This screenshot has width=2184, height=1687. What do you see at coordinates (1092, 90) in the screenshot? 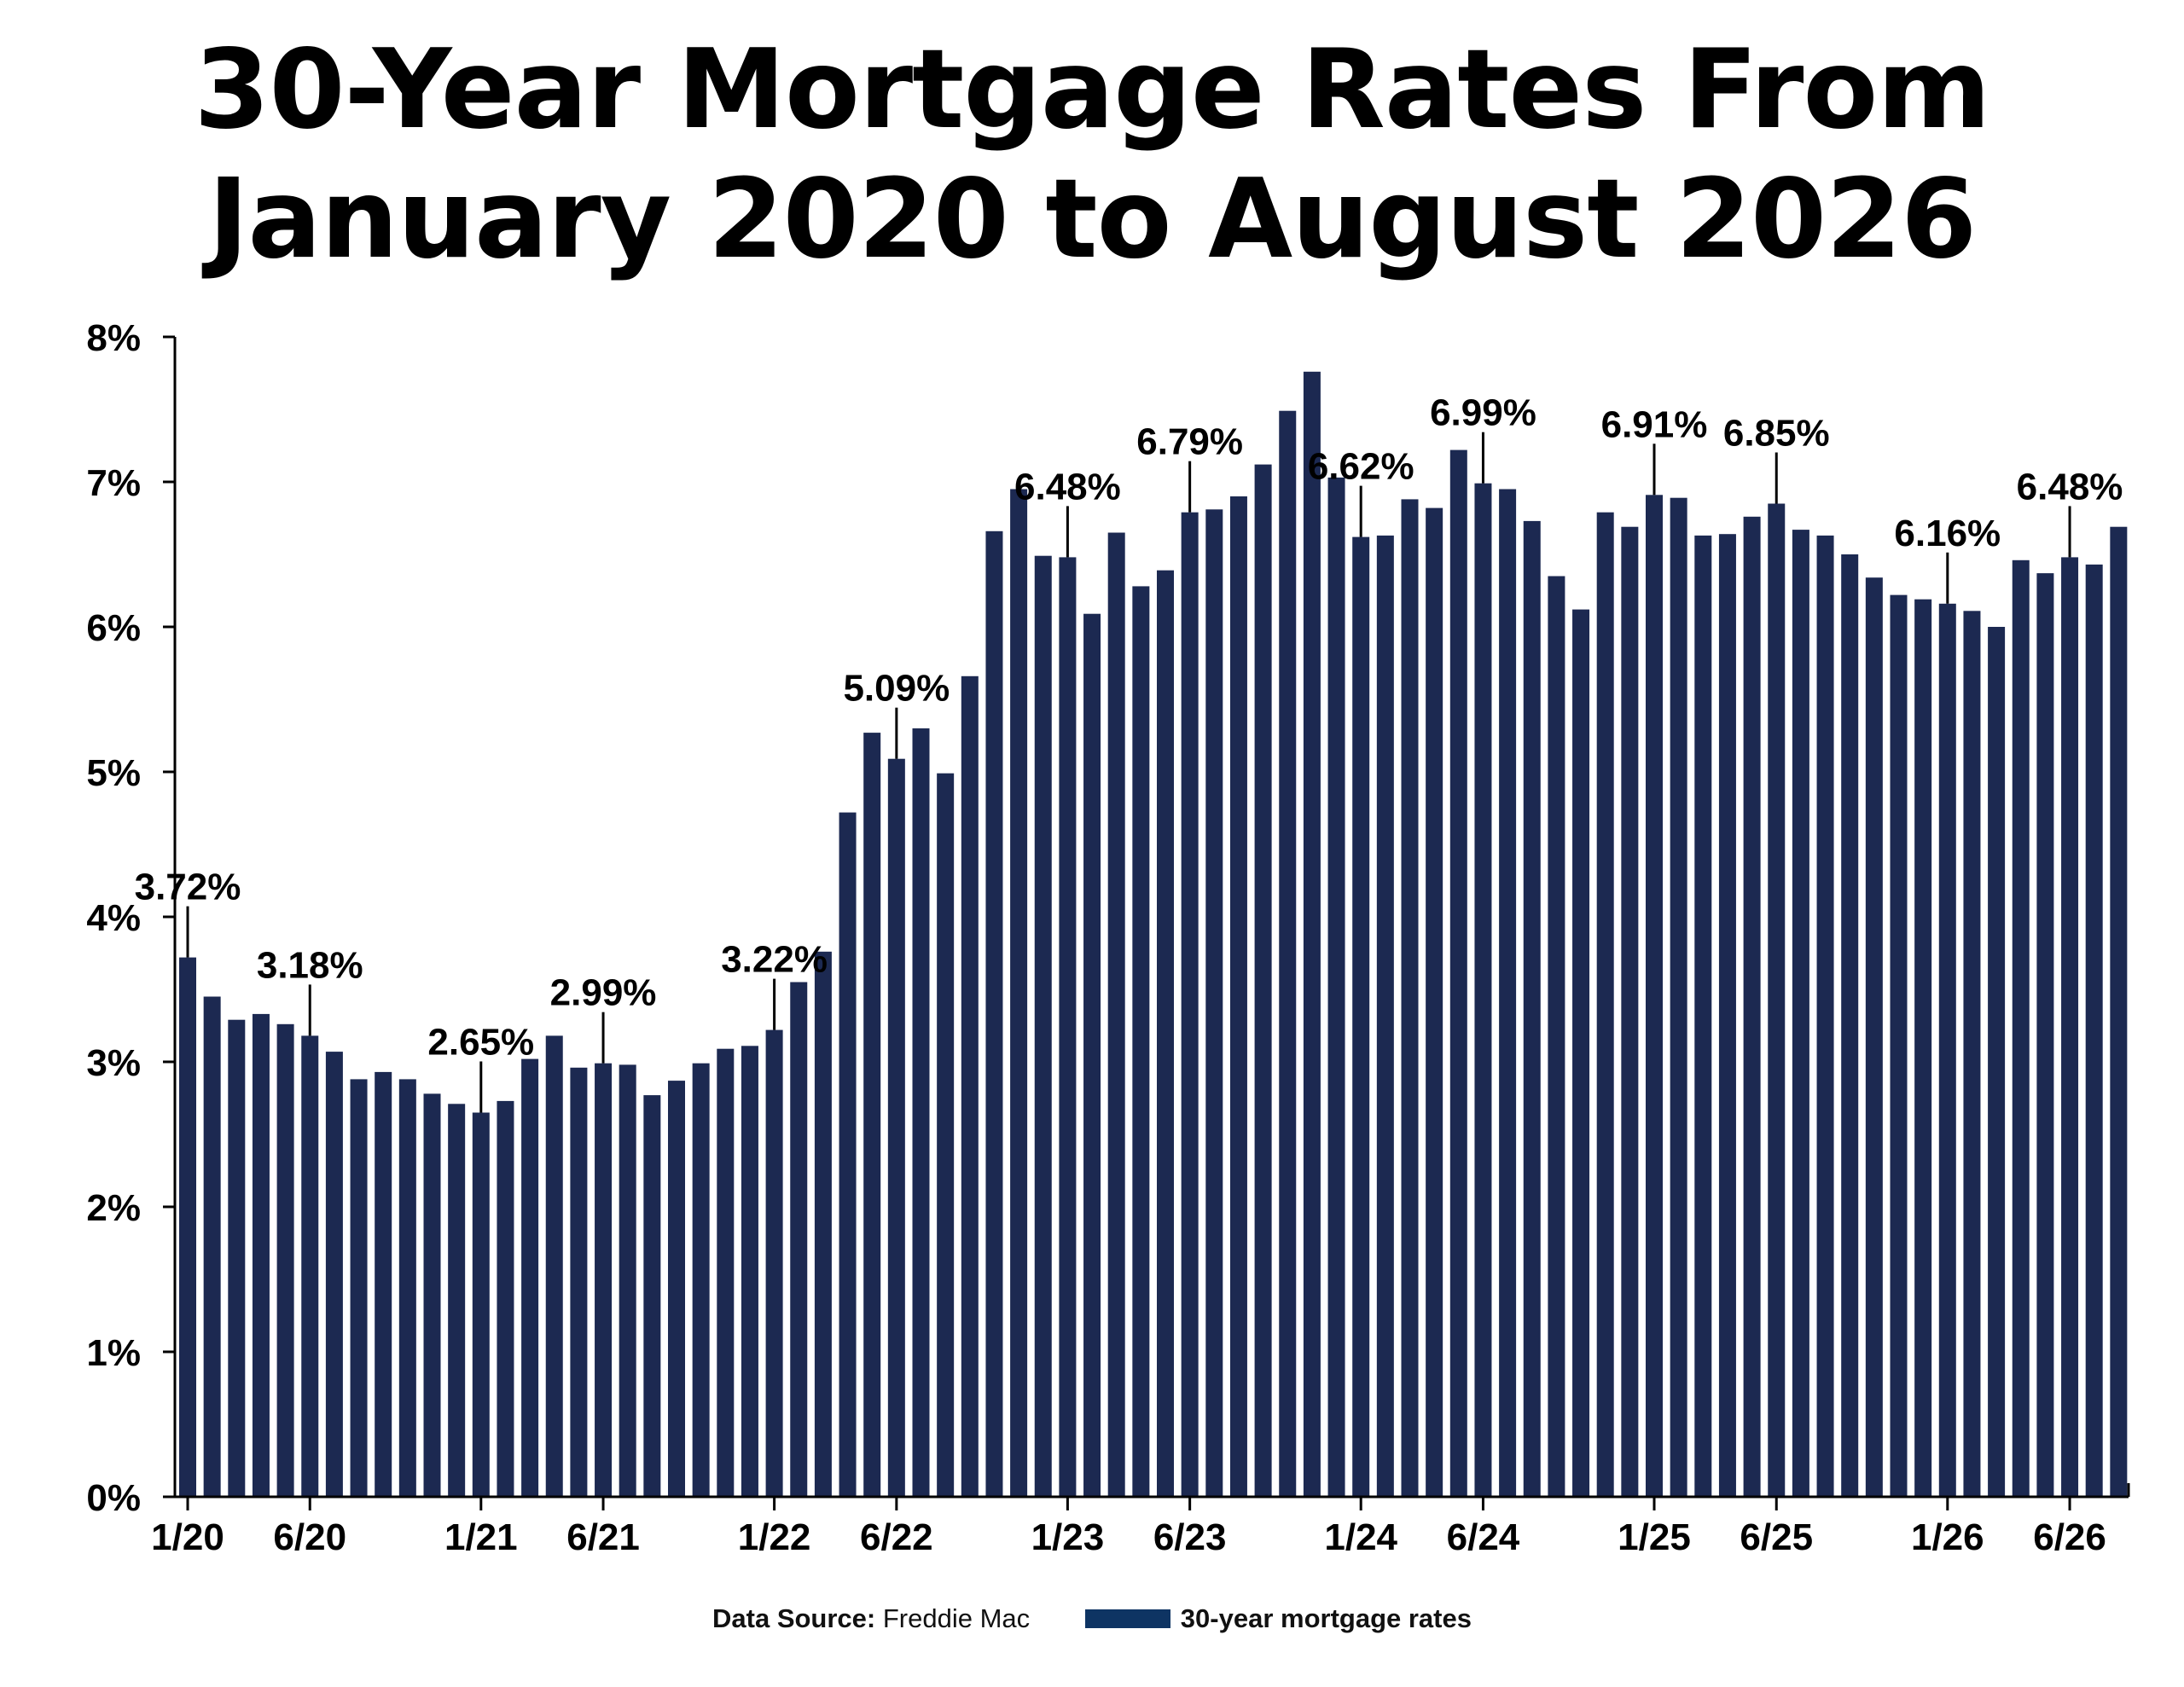
I see `chart-title-line-1: 30-Year Mortgage Rates From` at bounding box center [1092, 90].